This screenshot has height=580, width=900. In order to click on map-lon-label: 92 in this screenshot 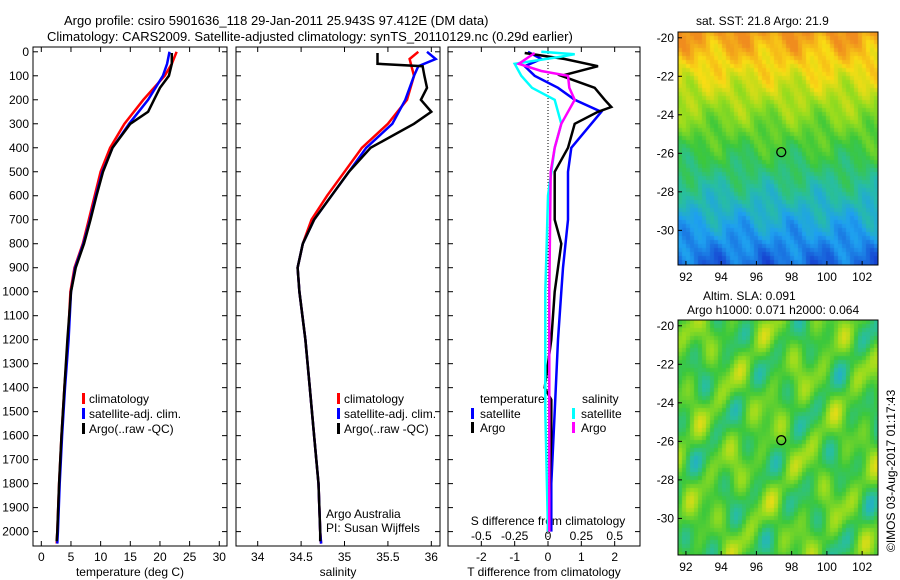, I will do `click(686, 567)`.